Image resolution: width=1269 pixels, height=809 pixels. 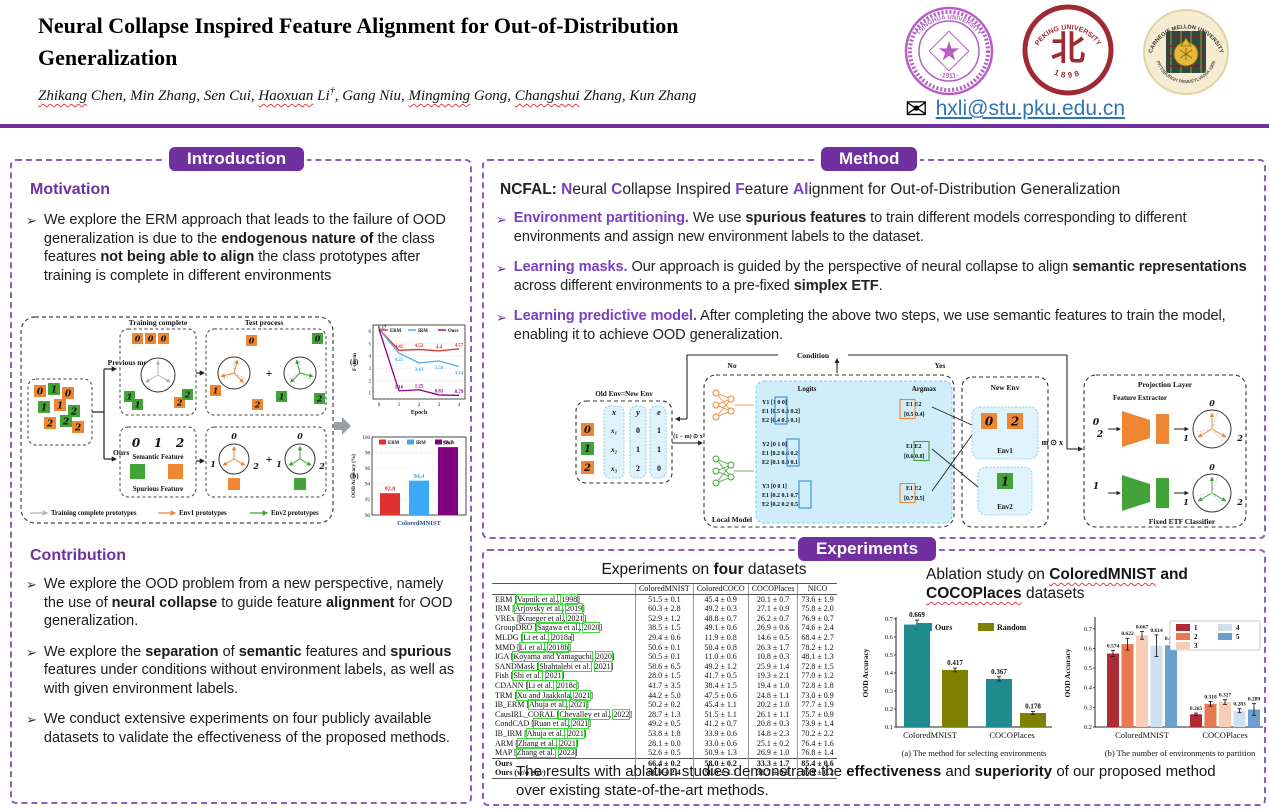 What do you see at coordinates (621, 714) in the screenshot?
I see `citation-year-link: 2022` at bounding box center [621, 714].